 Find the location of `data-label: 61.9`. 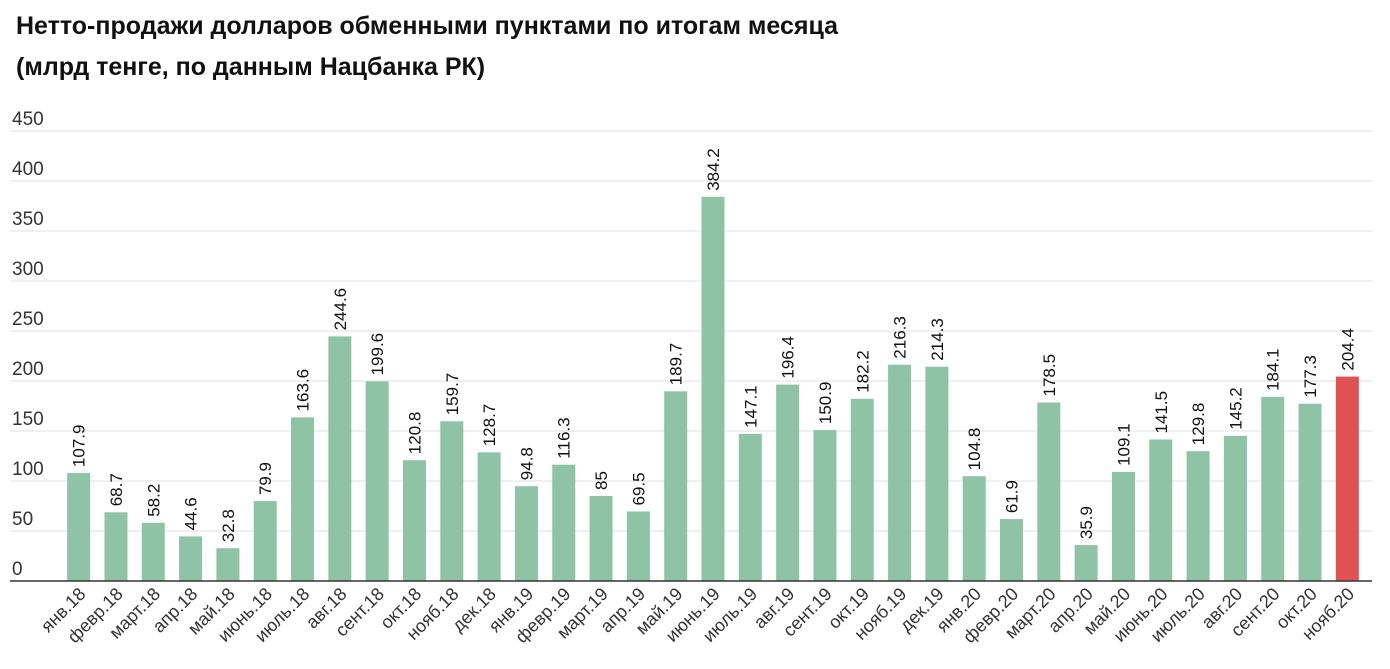

data-label: 61.9 is located at coordinates (1012, 496).